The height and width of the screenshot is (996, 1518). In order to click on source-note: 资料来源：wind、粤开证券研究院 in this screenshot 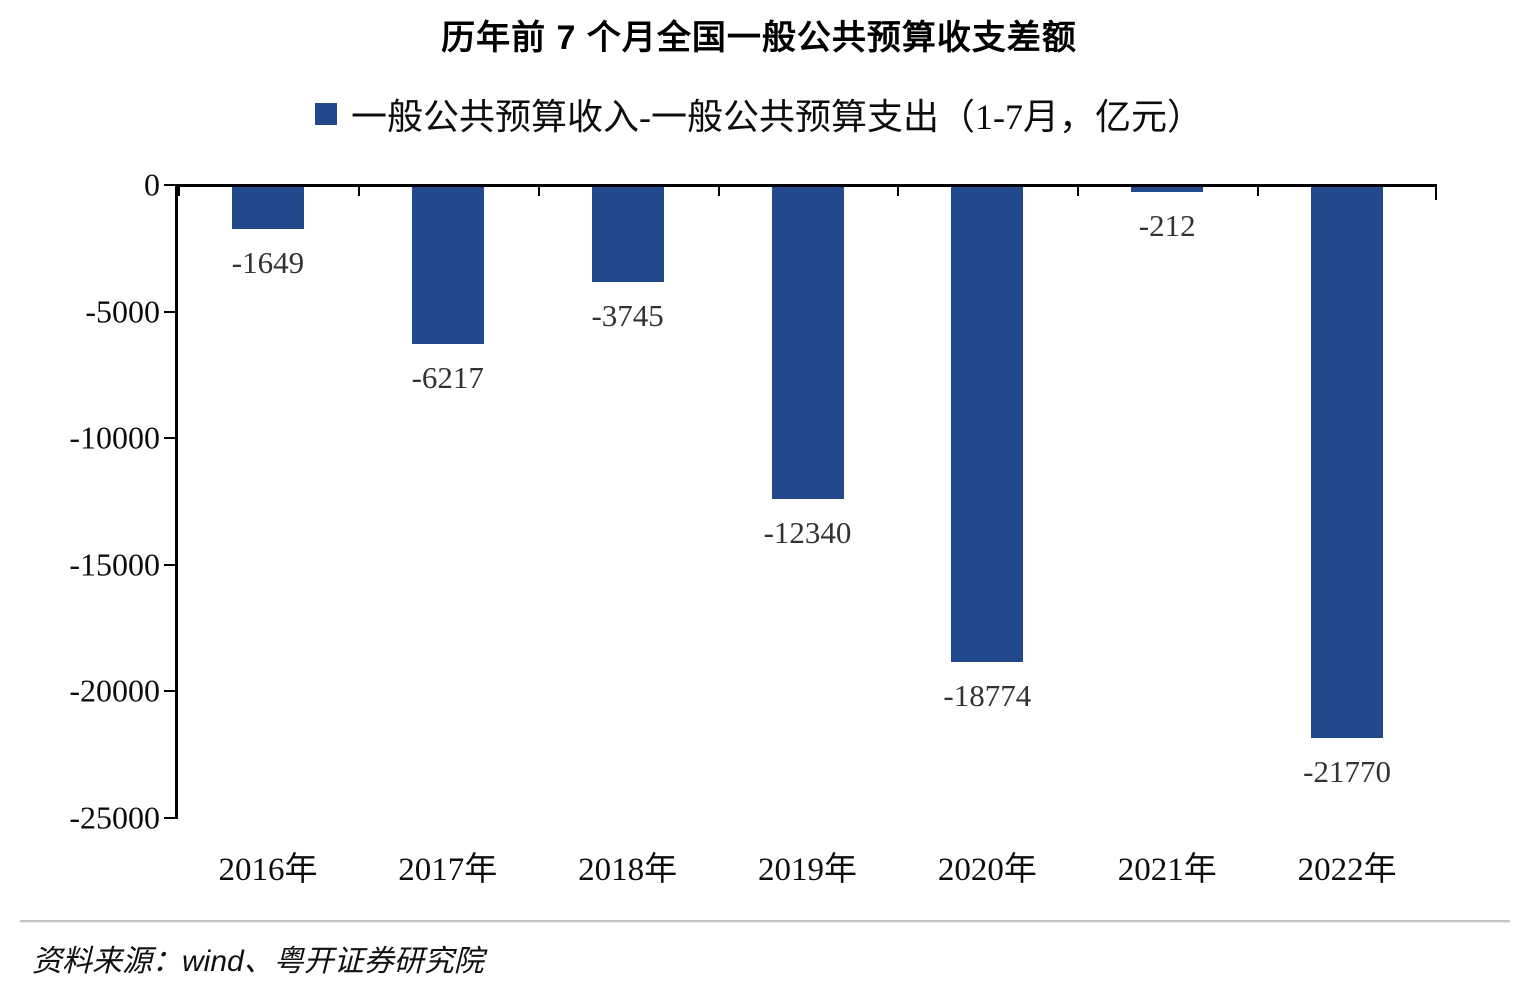, I will do `click(258, 961)`.